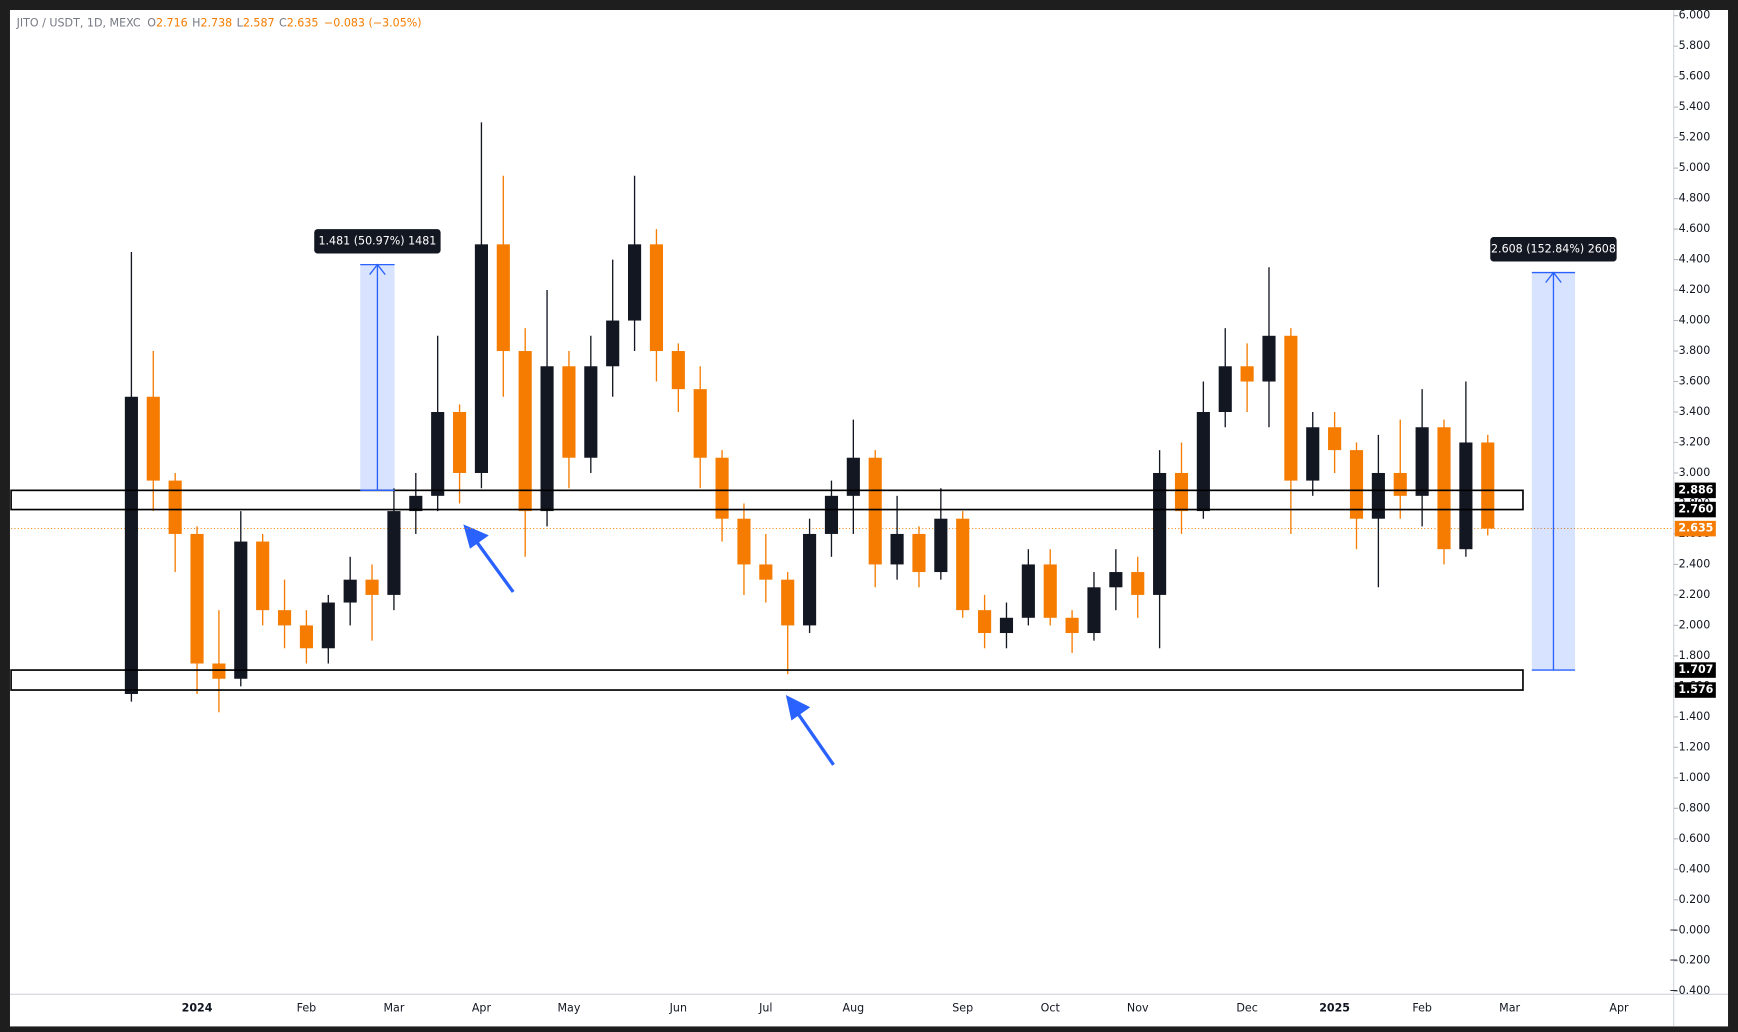 This screenshot has height=1032, width=1738. Describe the element at coordinates (172, 22) in the screenshot. I see `ohlc-value: 2.716` at that location.